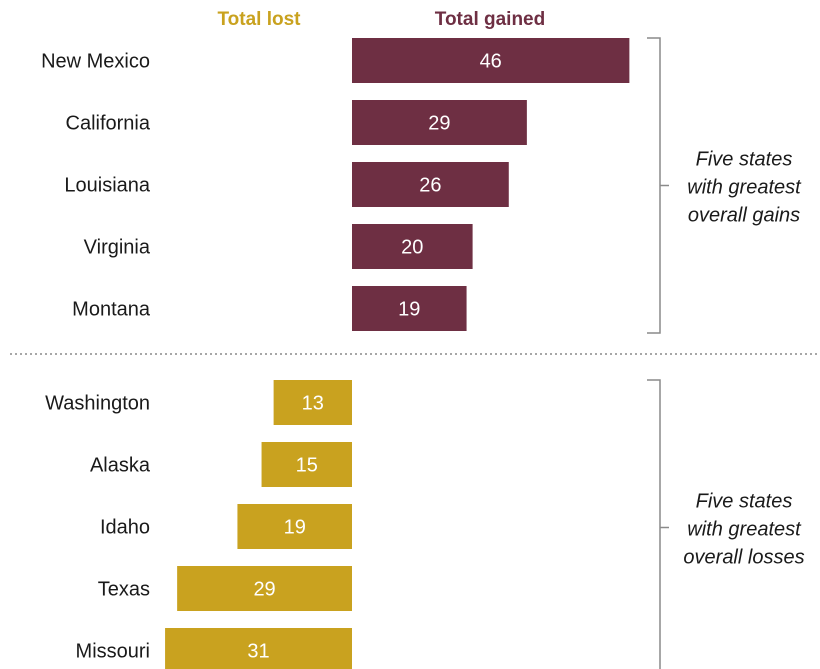 The width and height of the screenshot is (820, 669). I want to click on value-label-new-mexico: 46, so click(491, 62).